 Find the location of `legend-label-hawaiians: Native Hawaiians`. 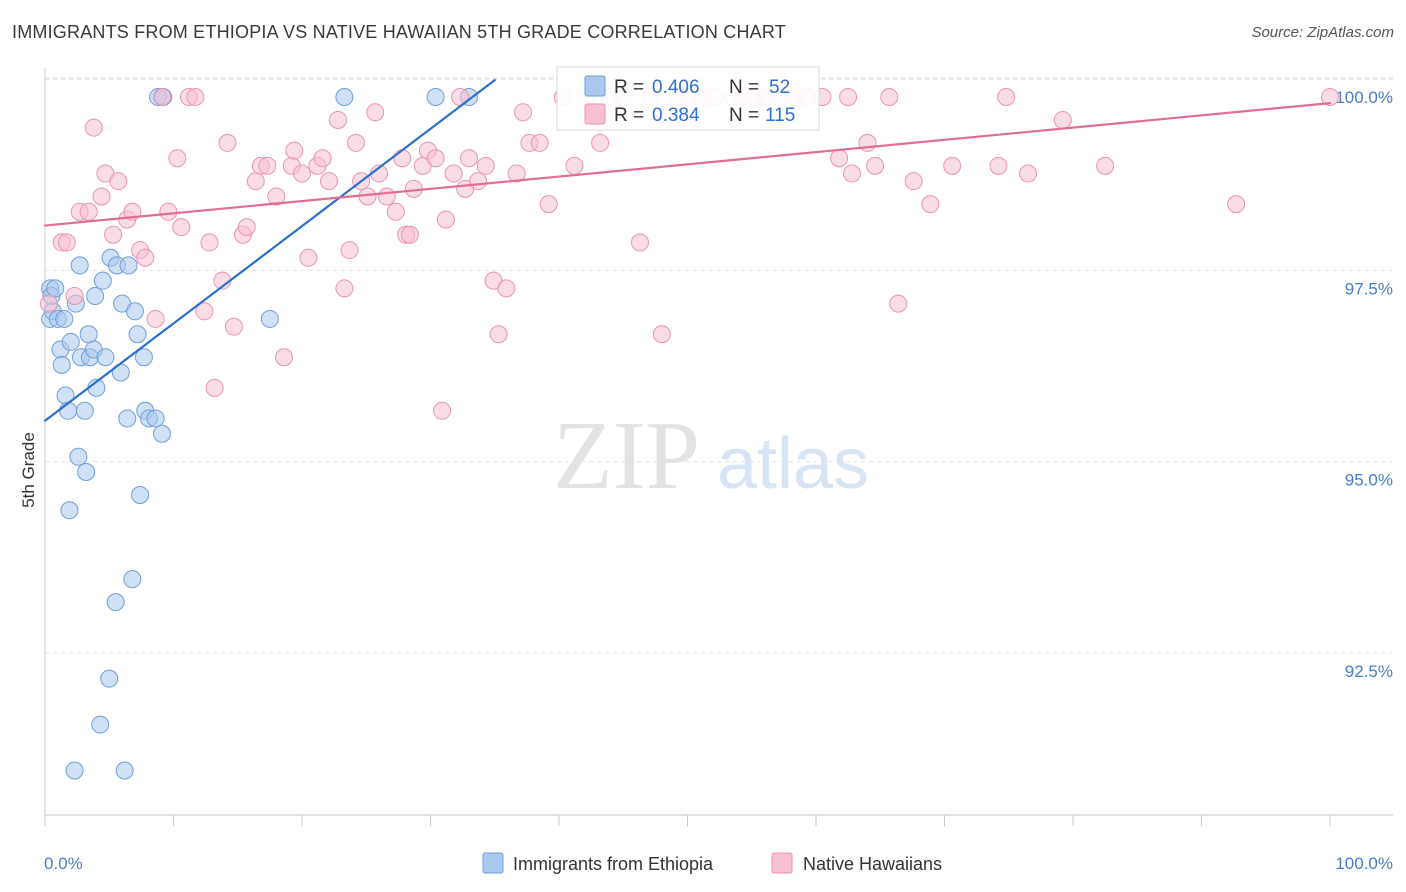

legend-label-hawaiians: Native Hawaiians is located at coordinates (872, 864).